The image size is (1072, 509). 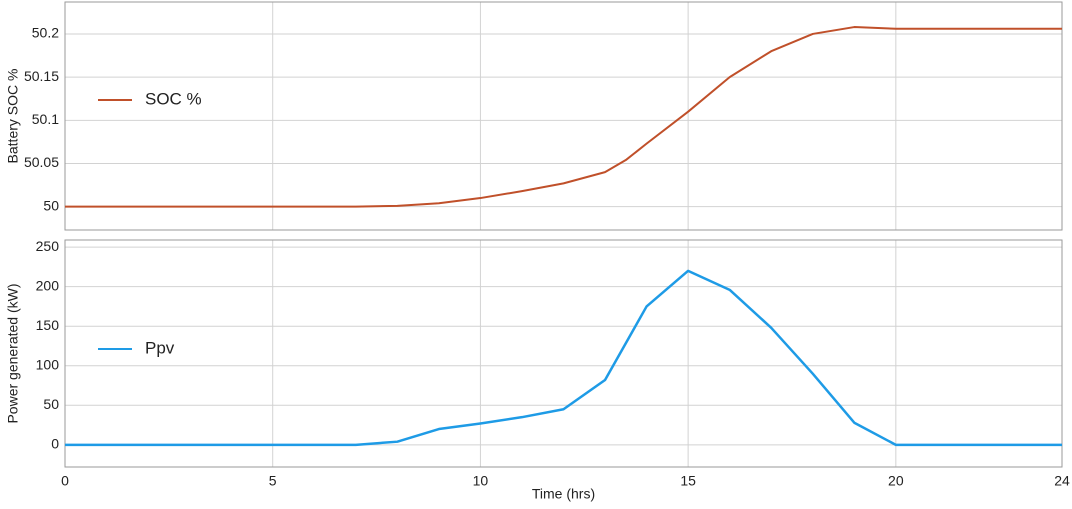 What do you see at coordinates (41, 76) in the screenshot?
I see `y-tick-label: 50.15` at bounding box center [41, 76].